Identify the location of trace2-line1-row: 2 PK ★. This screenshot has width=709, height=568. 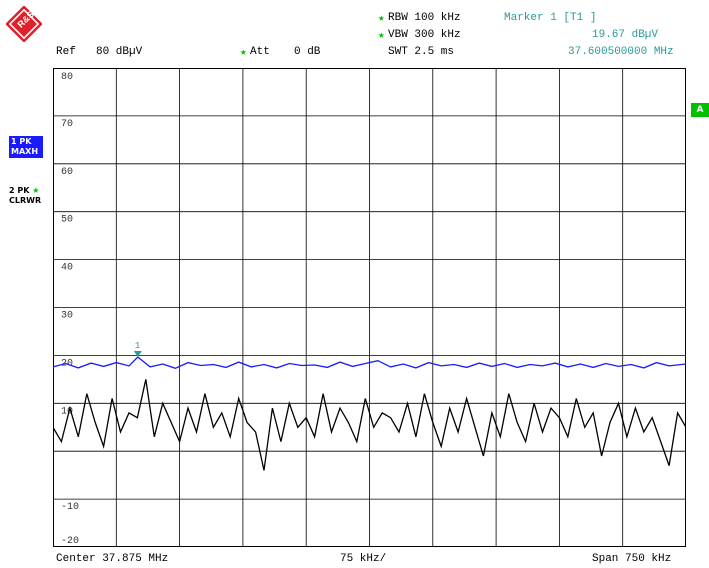
(28, 191).